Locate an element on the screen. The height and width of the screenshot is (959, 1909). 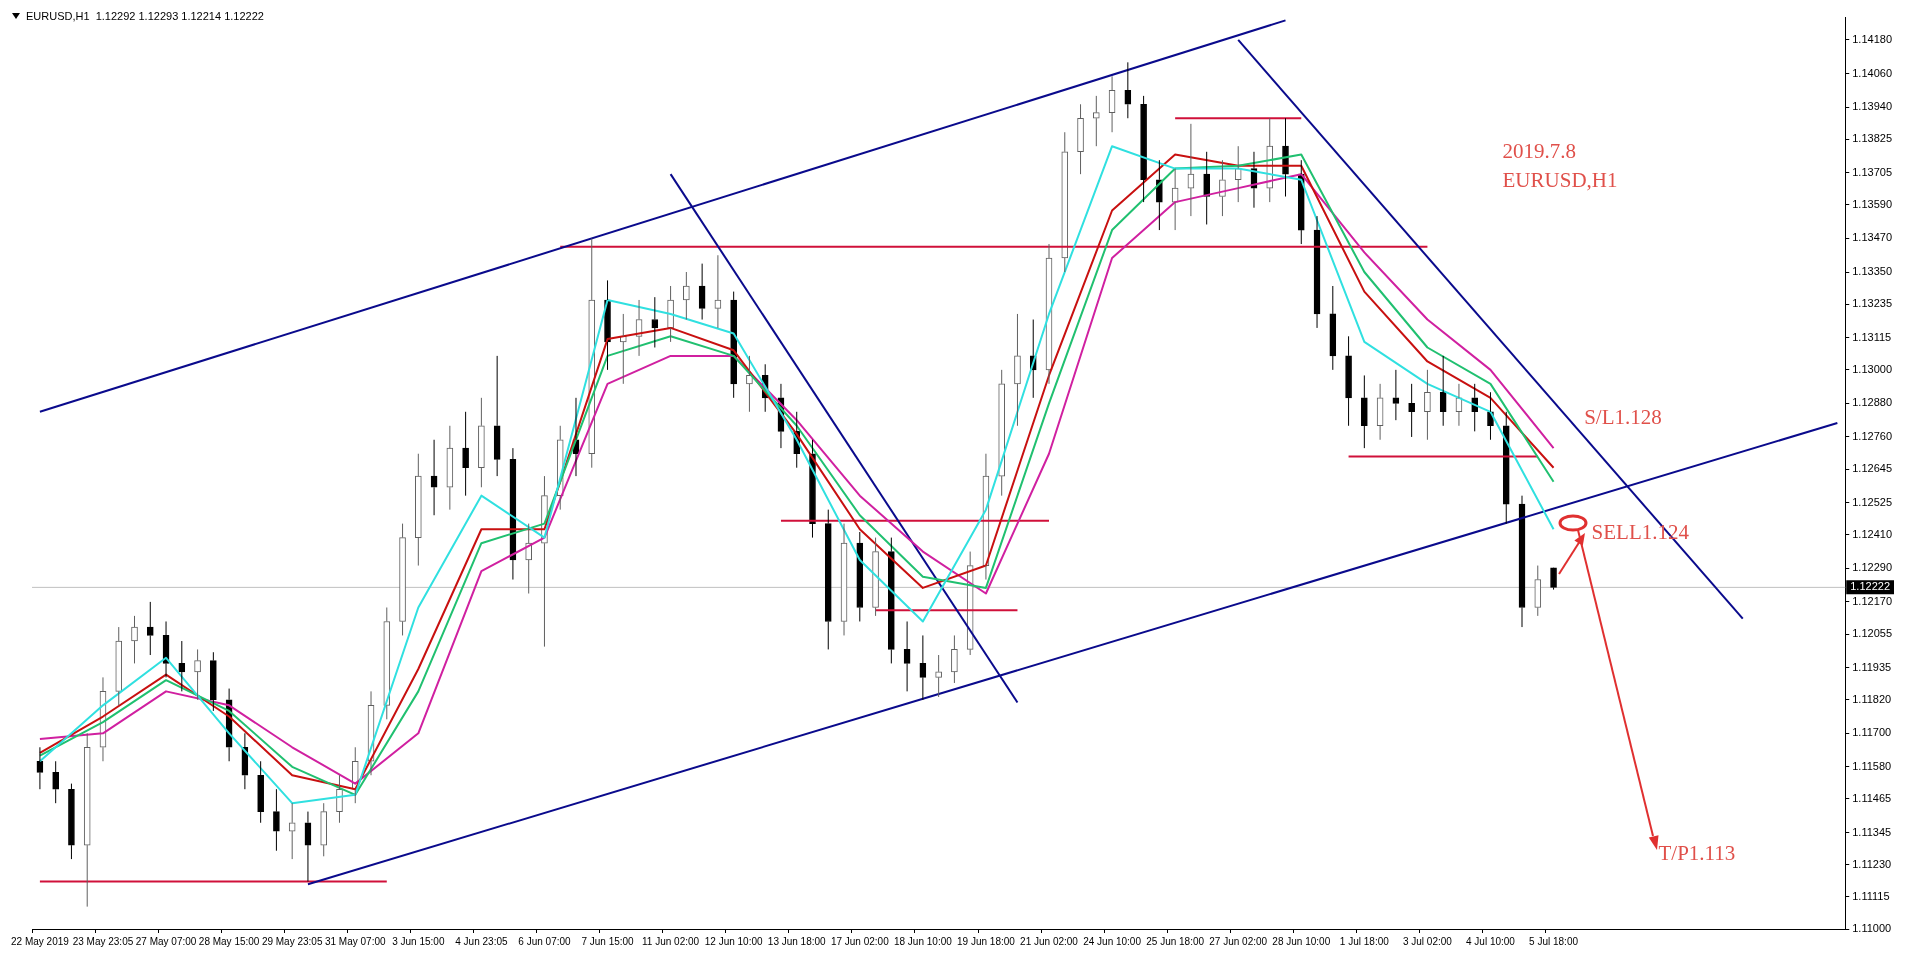
x-tick-label: 5 Jul 18:00 is located at coordinates (1554, 941).